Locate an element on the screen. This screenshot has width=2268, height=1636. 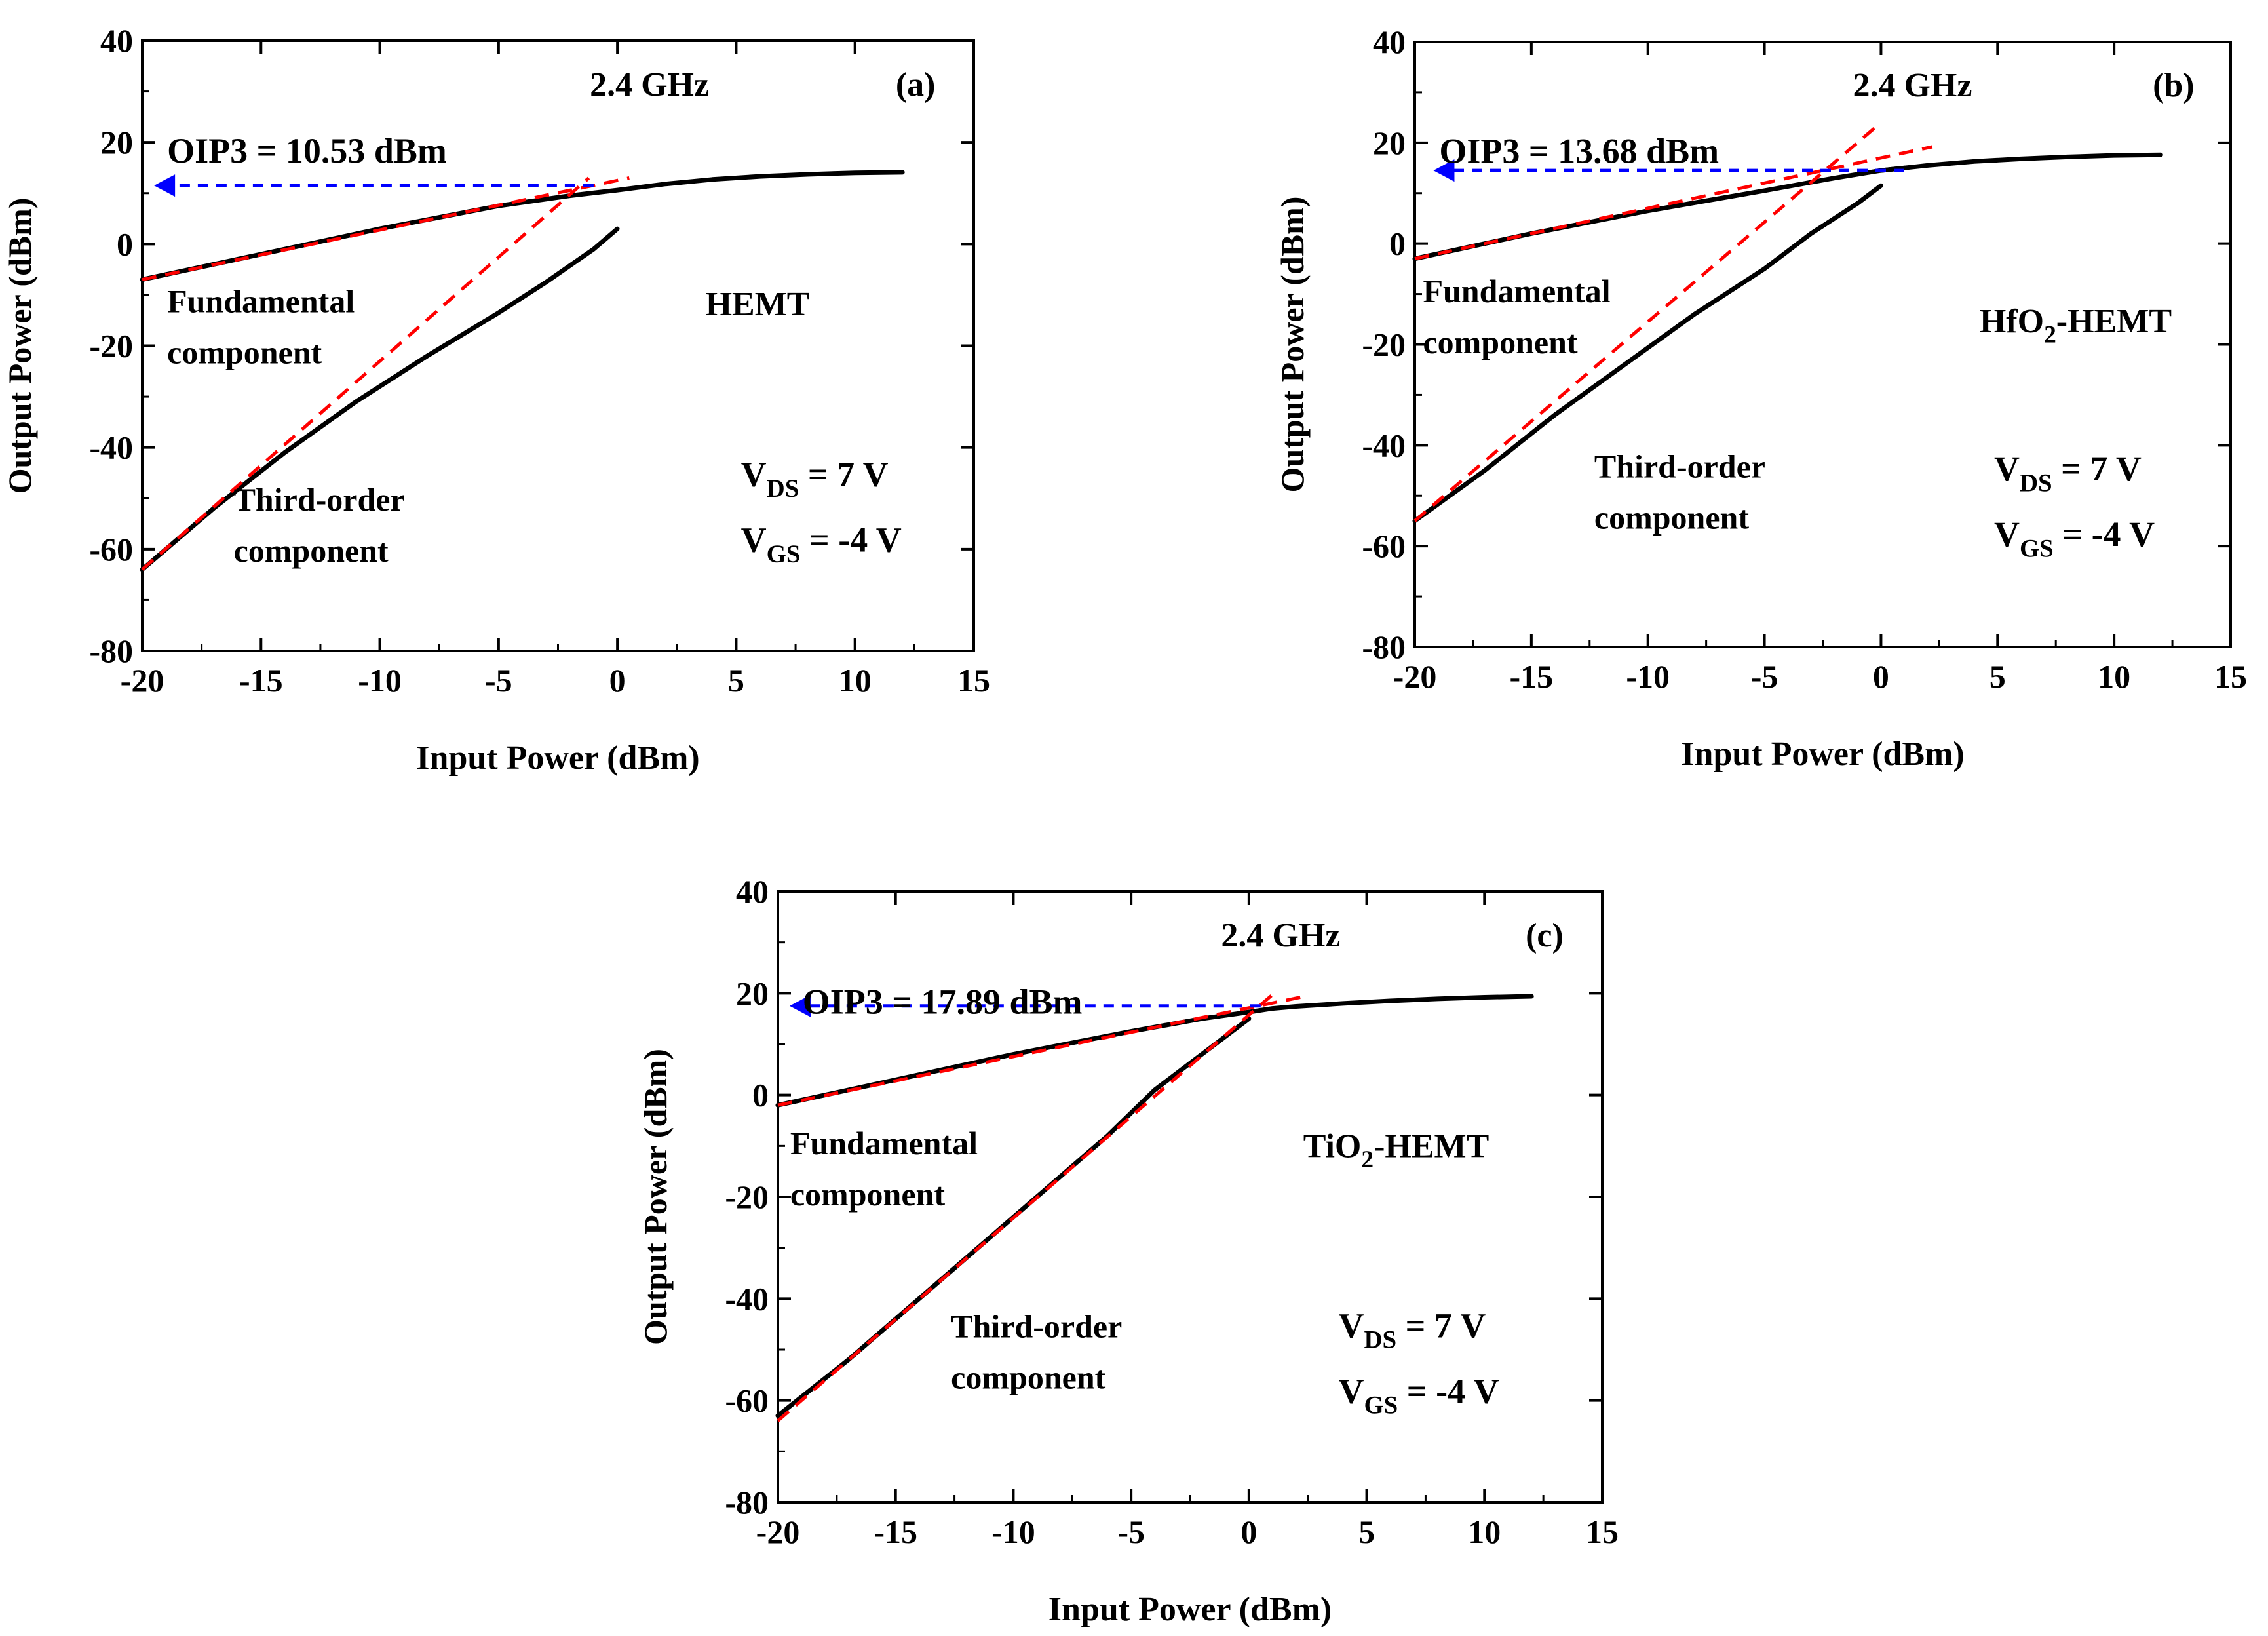
device-label: TiO2-HEMT is located at coordinates (1396, 1150).